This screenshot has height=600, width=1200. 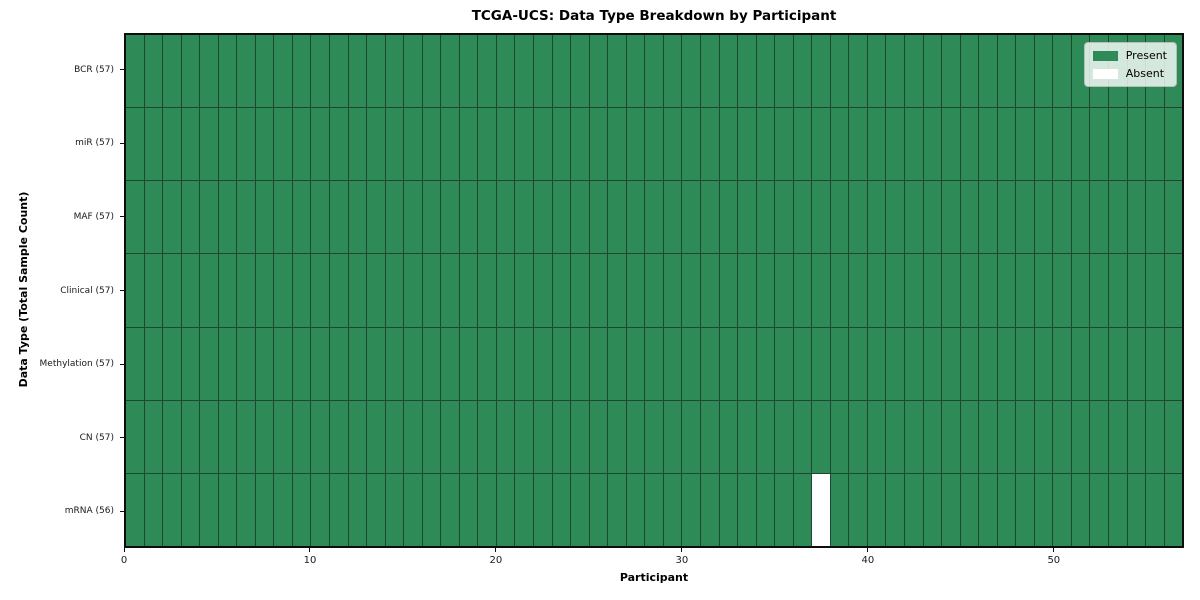 What do you see at coordinates (1129, 73) in the screenshot?
I see `legend-item-absent: Absent` at bounding box center [1129, 73].